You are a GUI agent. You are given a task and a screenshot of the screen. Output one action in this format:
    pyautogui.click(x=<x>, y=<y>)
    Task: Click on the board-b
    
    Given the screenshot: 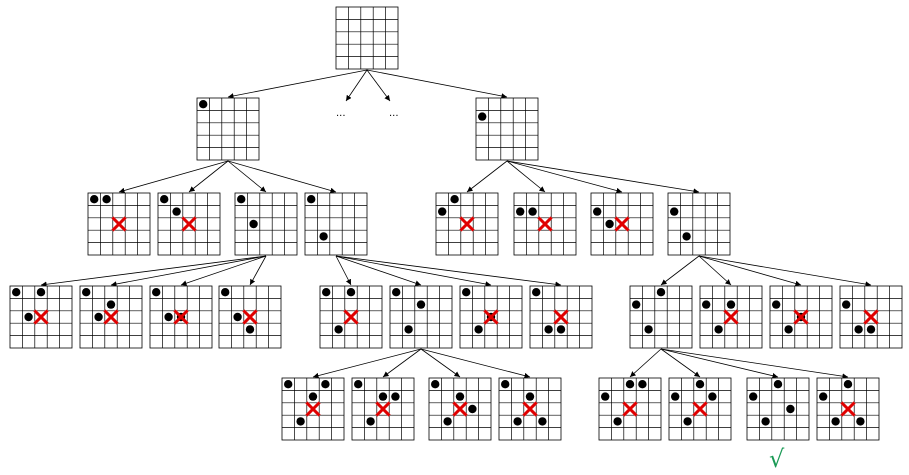 What is the action you would take?
    pyautogui.click(x=507, y=129)
    